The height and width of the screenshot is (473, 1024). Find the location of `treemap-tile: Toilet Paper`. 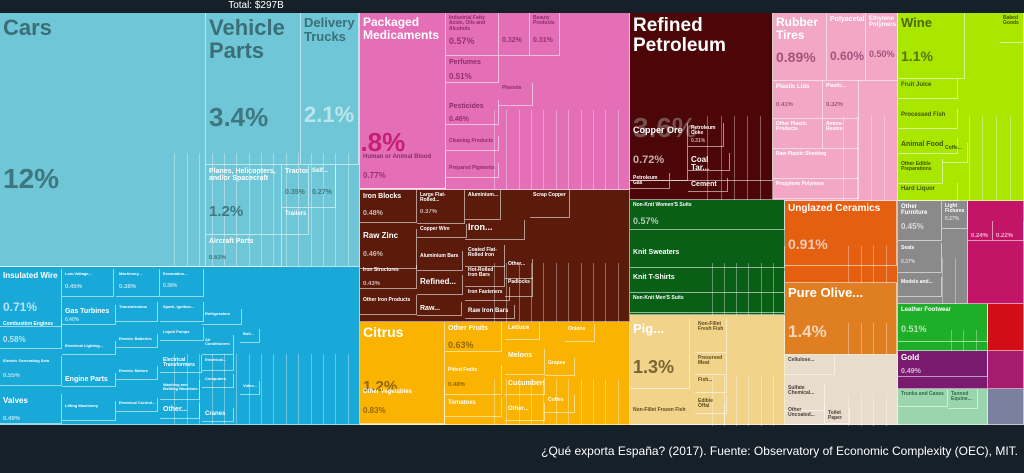

treemap-tile: Toilet Paper is located at coordinates (837, 416).